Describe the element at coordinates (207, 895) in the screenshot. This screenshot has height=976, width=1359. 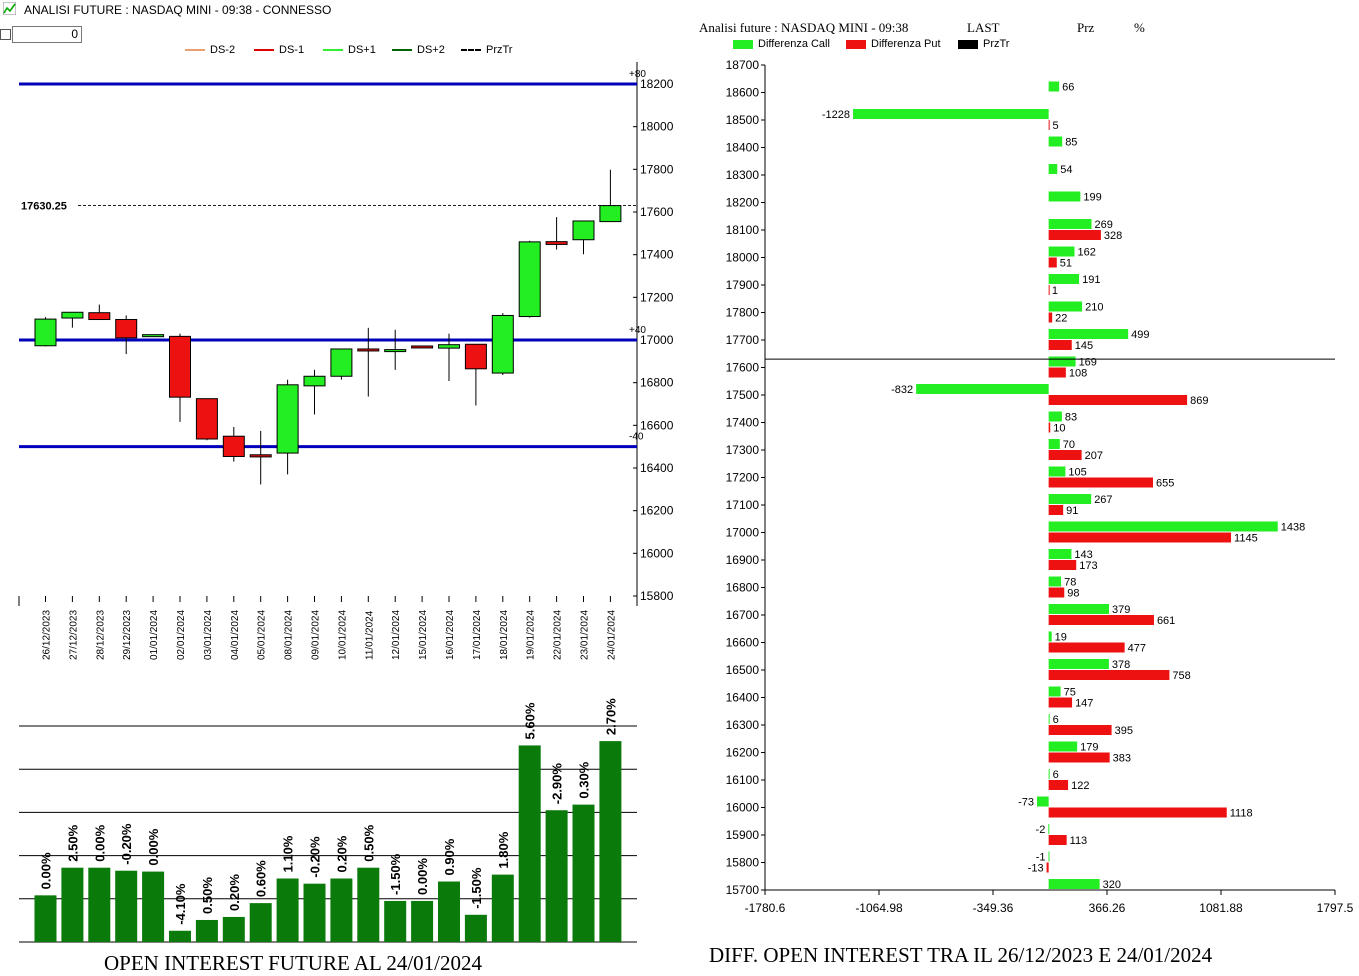
I see `oi-label: 0.50%` at that location.